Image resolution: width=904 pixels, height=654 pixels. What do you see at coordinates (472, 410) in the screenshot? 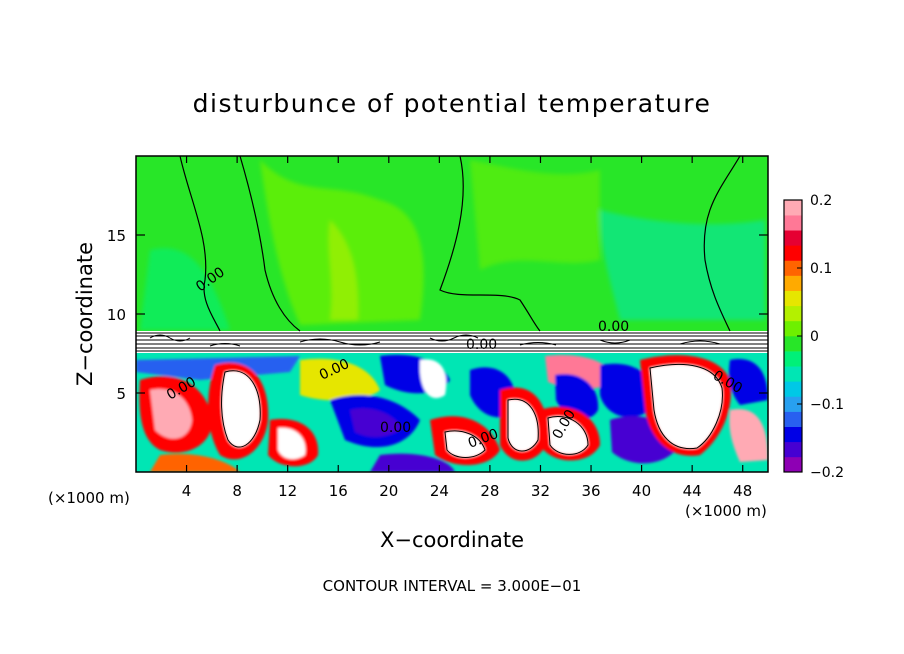
I see `lower-contours` at bounding box center [472, 410].